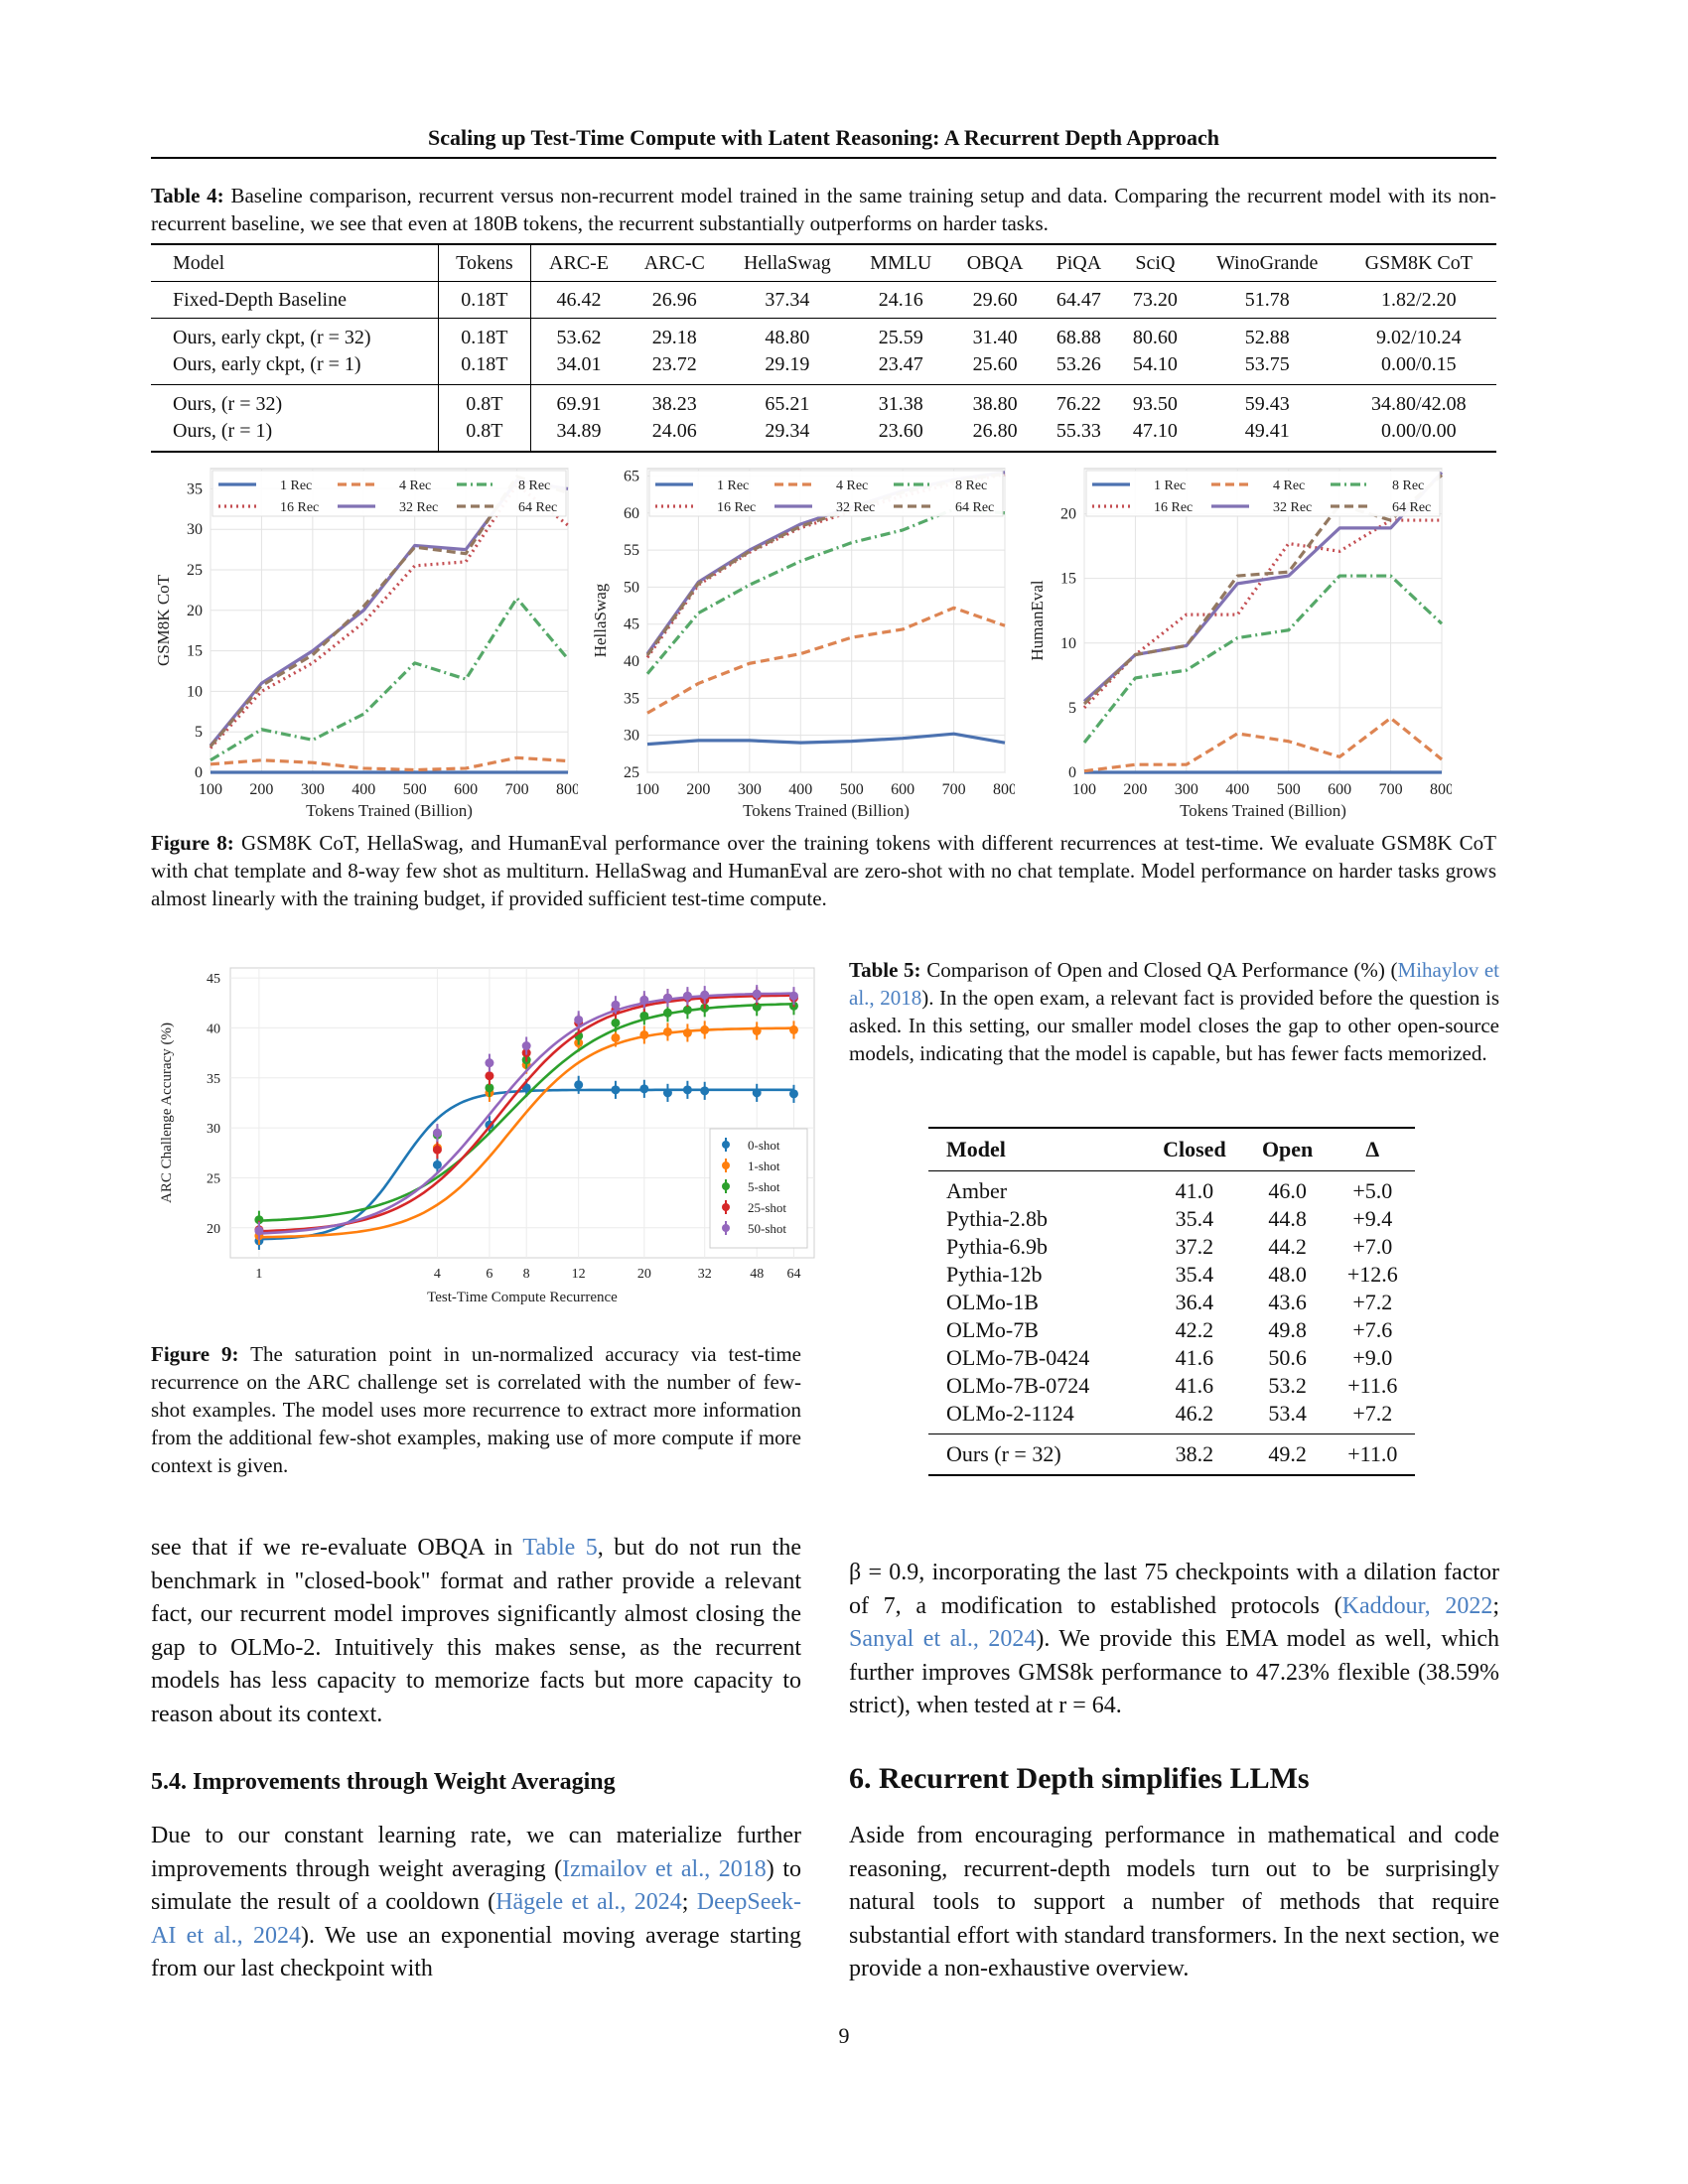 This screenshot has width=1688, height=2184. Describe the element at coordinates (901, 334) in the screenshot. I see `table4-cell: 25.59` at that location.